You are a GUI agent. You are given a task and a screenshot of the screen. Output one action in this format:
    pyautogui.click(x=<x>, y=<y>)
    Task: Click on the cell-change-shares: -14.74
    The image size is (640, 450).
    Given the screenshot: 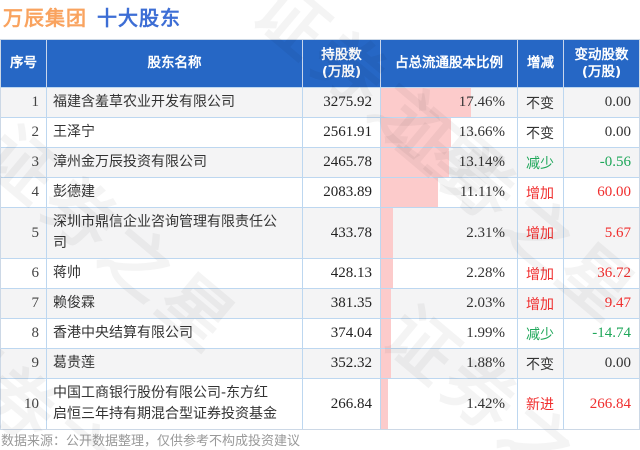 What is the action you would take?
    pyautogui.click(x=611, y=333)
    